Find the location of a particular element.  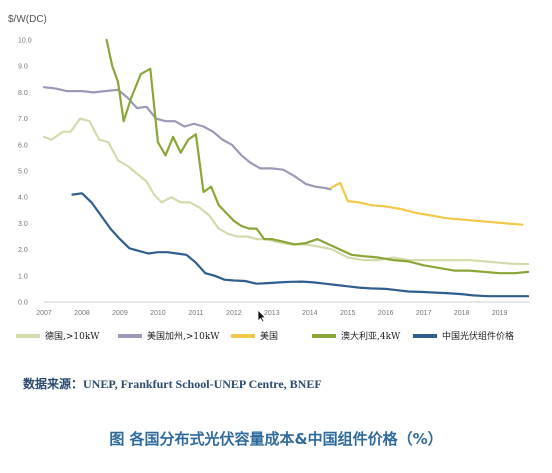

legend-label: 中国光伏组件价格 is located at coordinates (478, 337).